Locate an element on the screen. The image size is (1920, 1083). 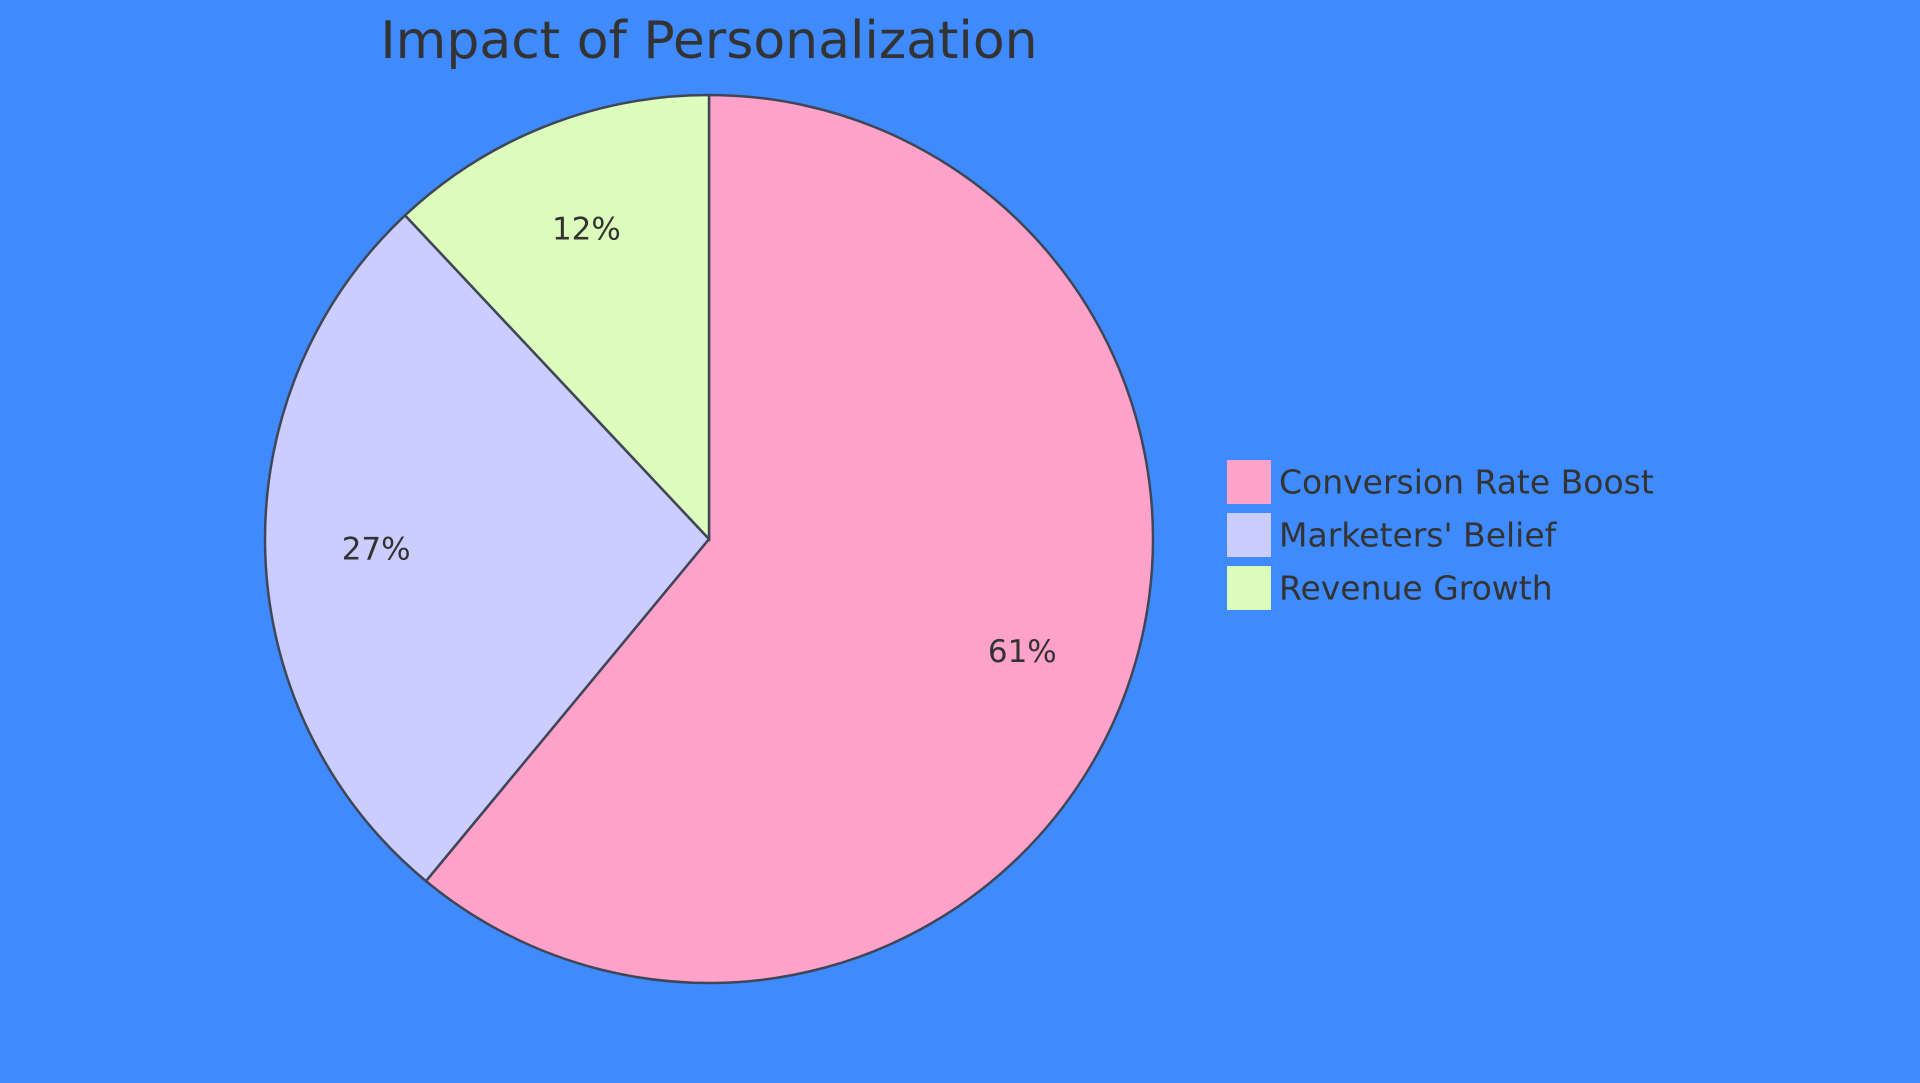
legend-item-conversion-rate-boost: Conversion Rate Boost is located at coordinates (1440, 482).